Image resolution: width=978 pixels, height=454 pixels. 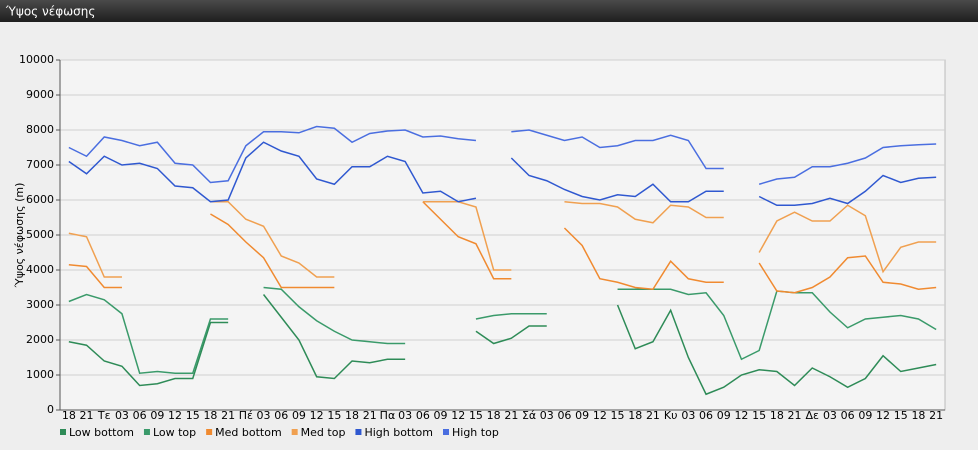 I want to click on y-tick-label: 6000, so click(x=40, y=199).